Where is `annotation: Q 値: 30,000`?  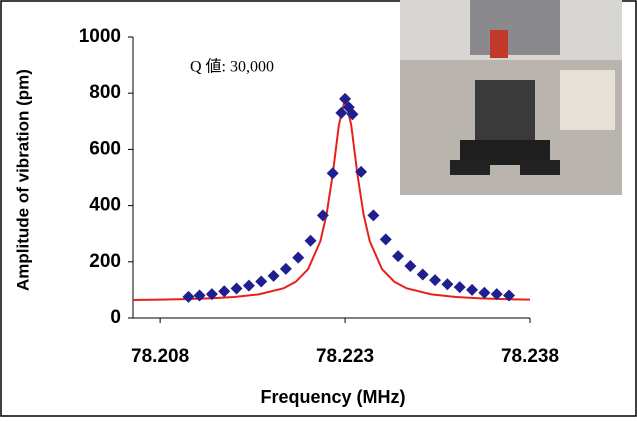 annotation: Q 値: 30,000 is located at coordinates (232, 67).